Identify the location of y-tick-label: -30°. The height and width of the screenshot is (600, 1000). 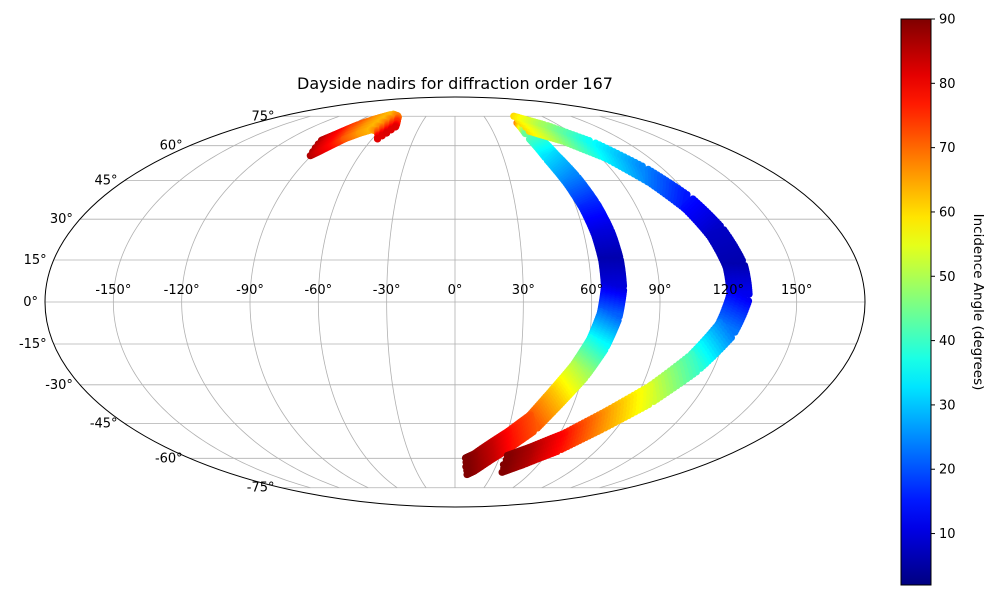
(59, 385).